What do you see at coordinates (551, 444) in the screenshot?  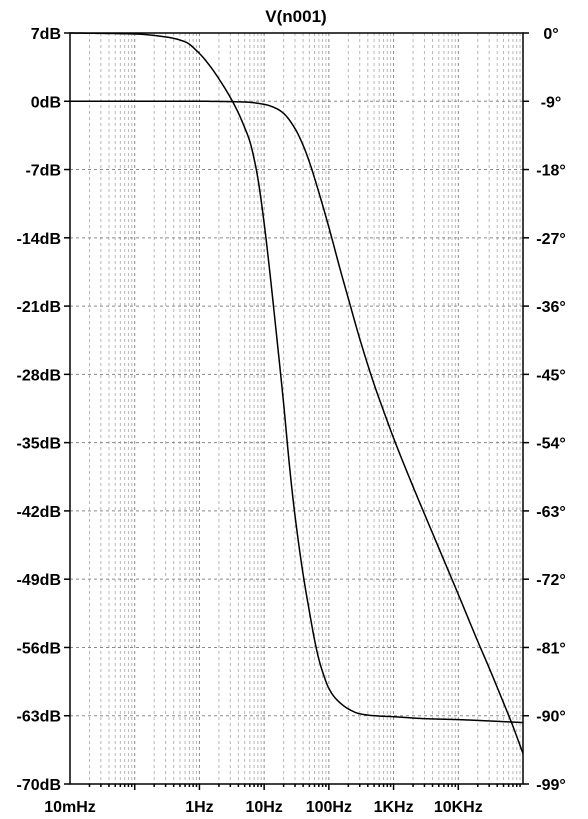 I see `y-right-tick-label: -54°` at bounding box center [551, 444].